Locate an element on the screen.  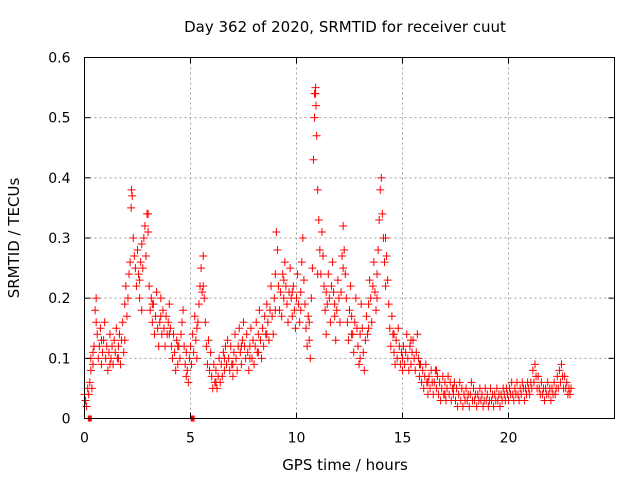
x-tick-label: 10 is located at coordinates (297, 439).